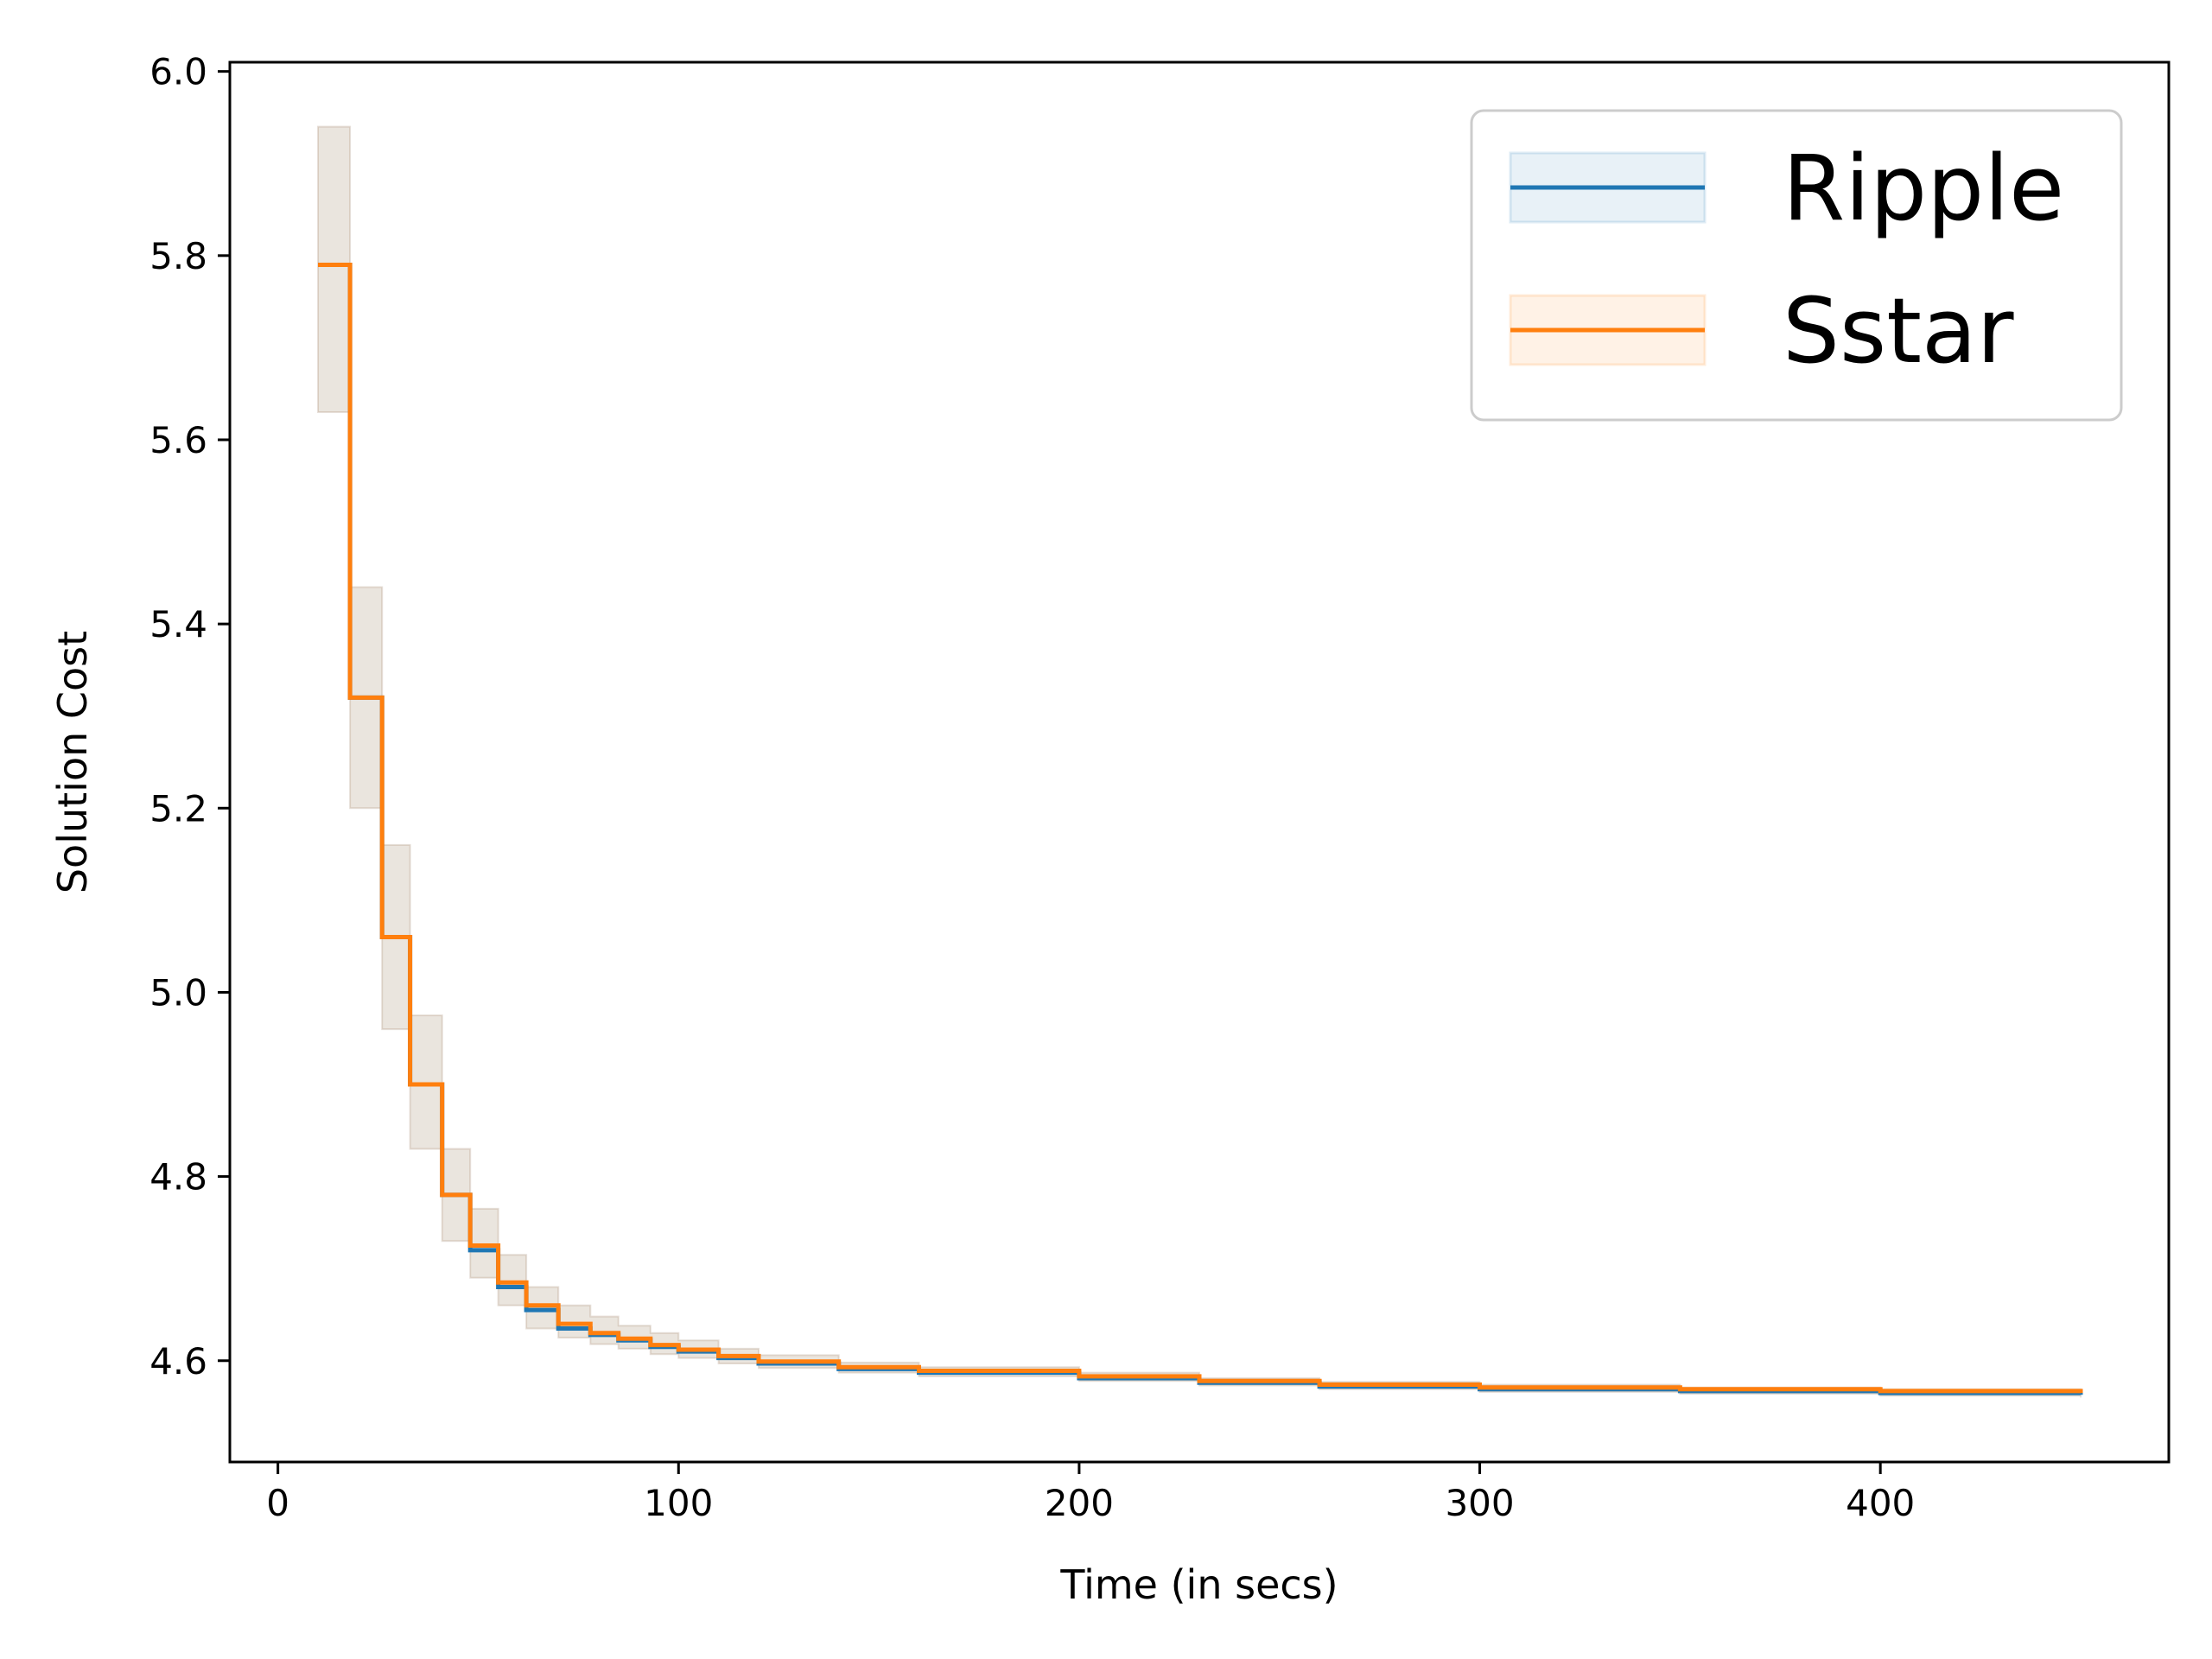  Describe the element at coordinates (1924, 188) in the screenshot. I see `legend-label-ripple: Ripple` at that location.